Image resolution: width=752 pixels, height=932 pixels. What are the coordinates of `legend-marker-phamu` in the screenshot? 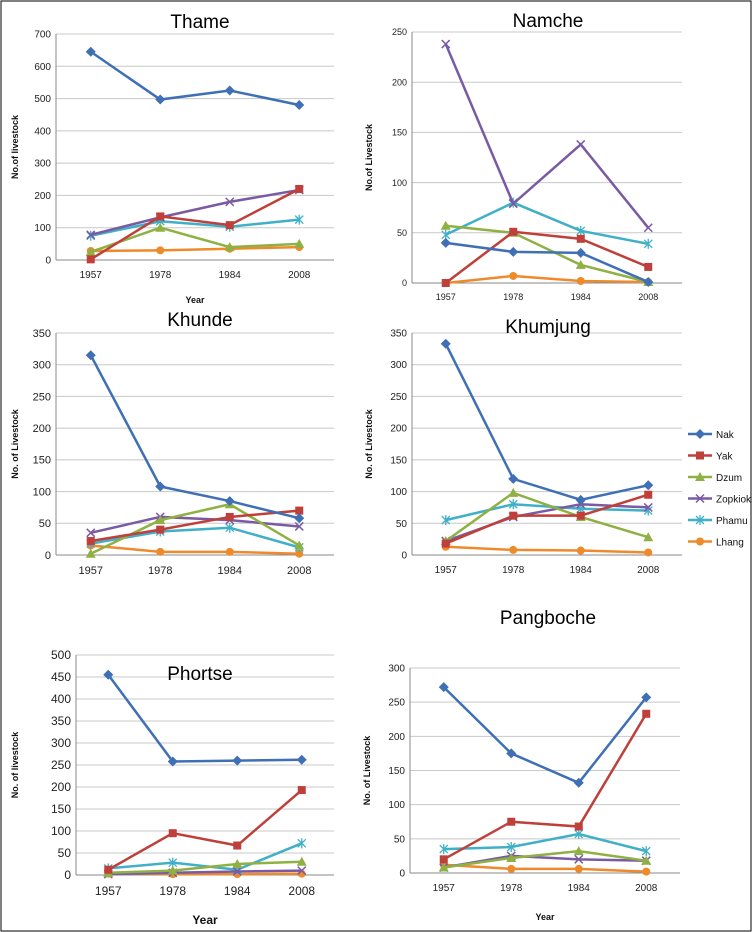 It's located at (700, 520).